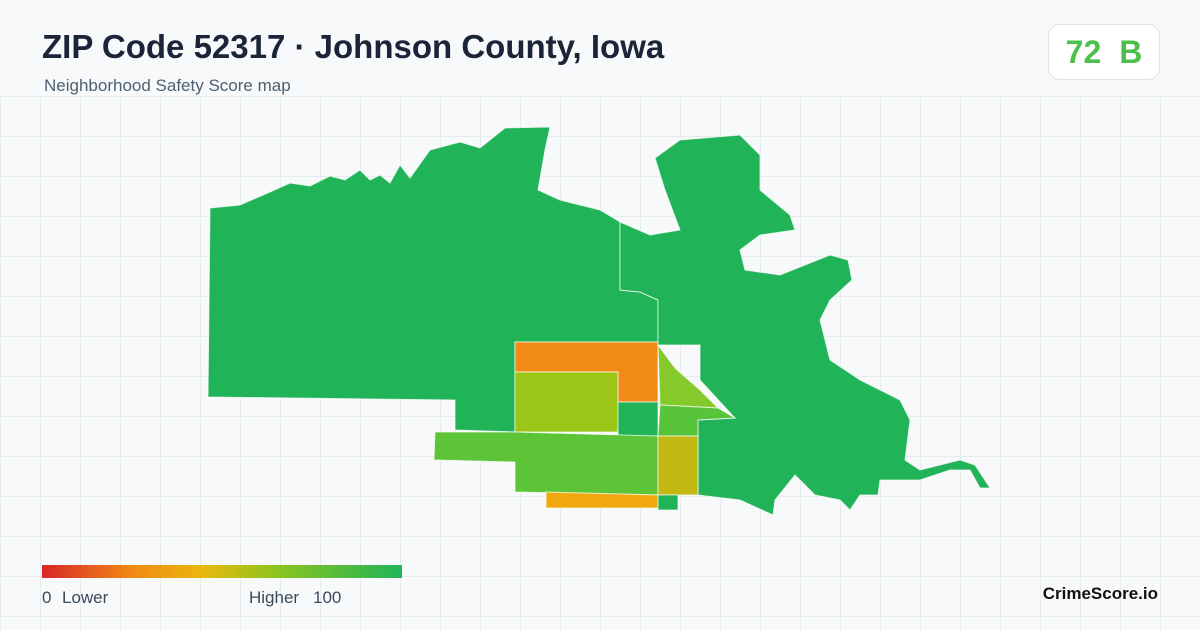  Describe the element at coordinates (353, 46) in the screenshot. I see `title: ZIP Code 52317 · Johnson County, Iowa` at that location.